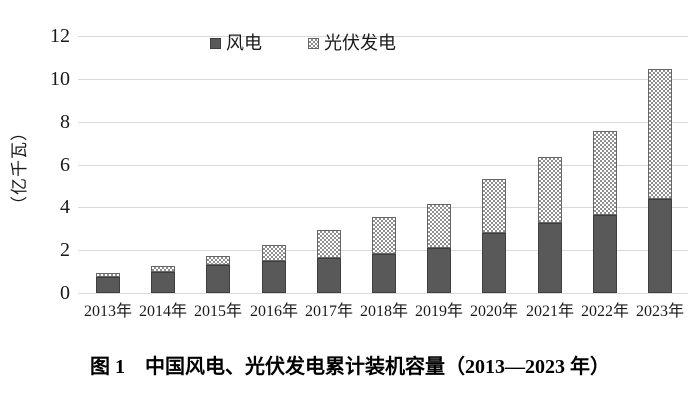  Describe the element at coordinates (273, 311) in the screenshot. I see `x-axis-label: 2016年` at that location.